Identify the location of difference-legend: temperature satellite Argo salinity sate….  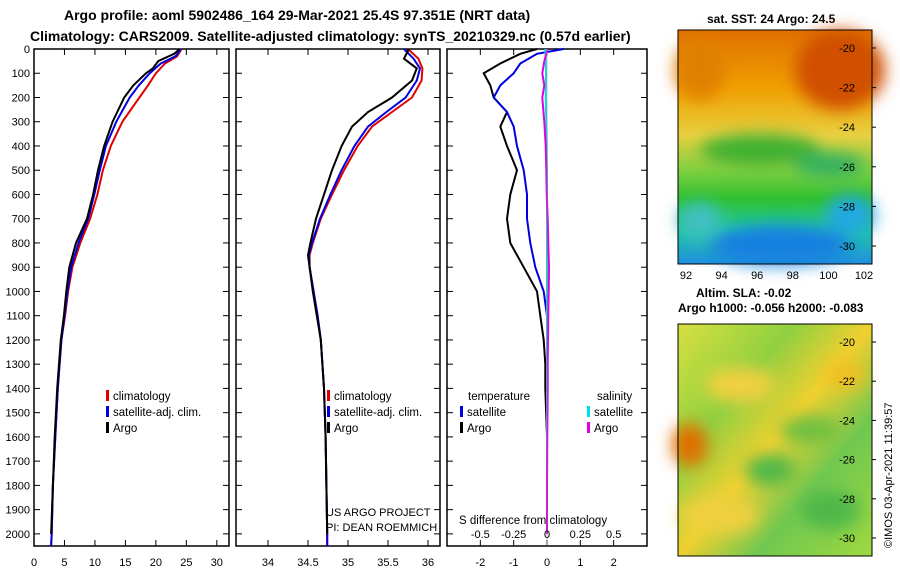
(546, 466).